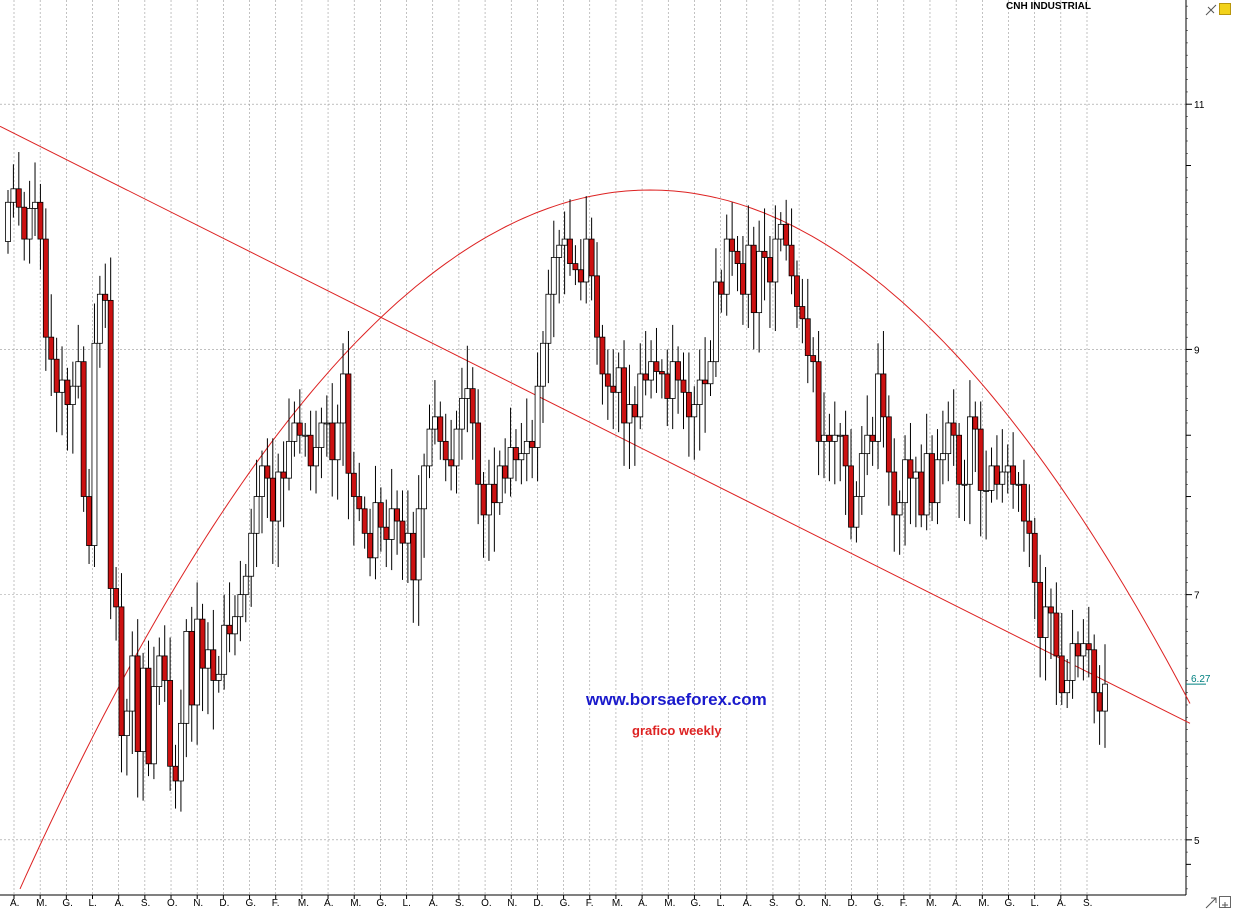 Image resolution: width=1235 pixels, height=915 pixels. What do you see at coordinates (1048, 6) in the screenshot?
I see `ticker-title: CNH INDUSTRIAL` at bounding box center [1048, 6].